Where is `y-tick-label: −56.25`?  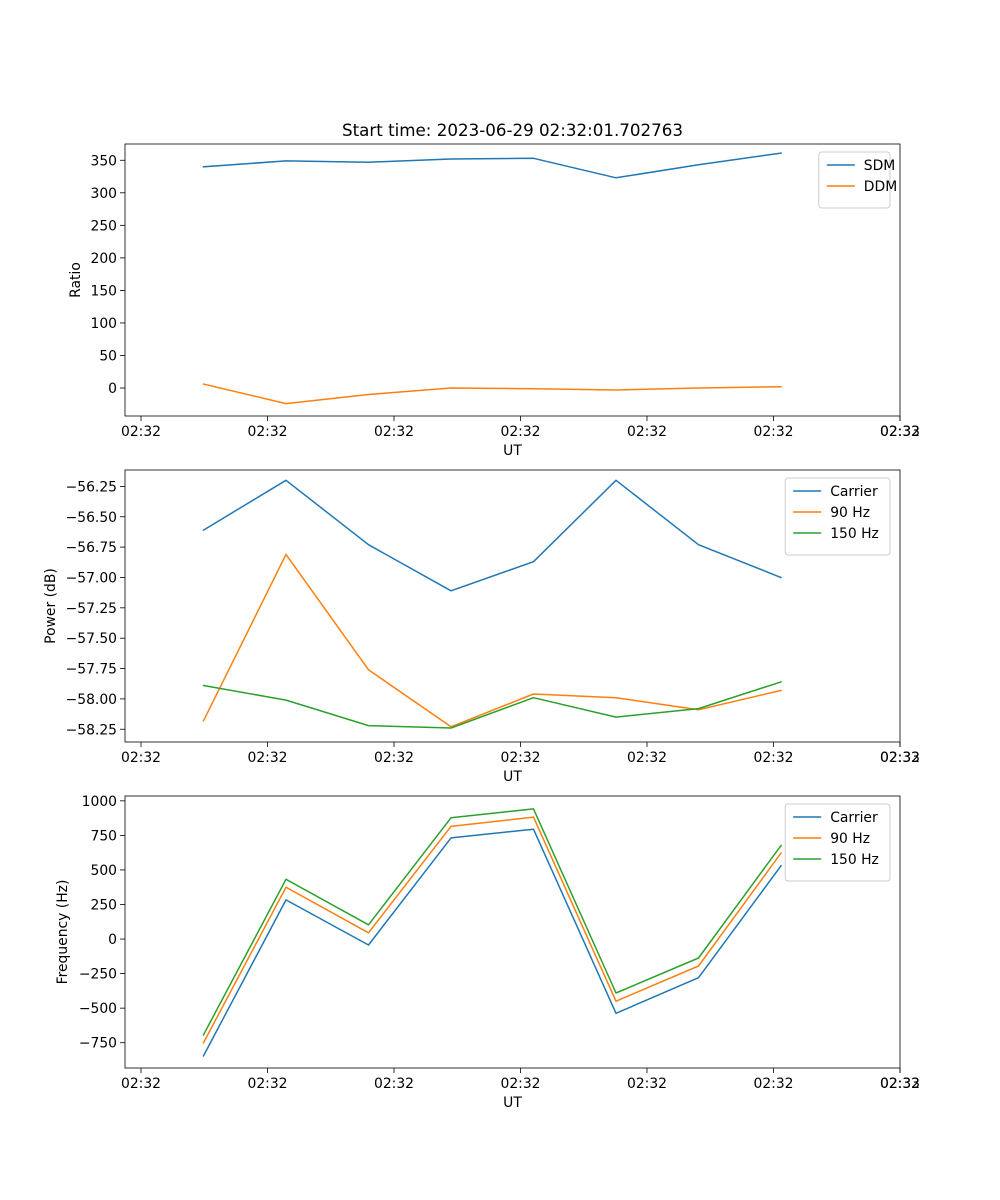 y-tick-label: −56.25 is located at coordinates (91, 487).